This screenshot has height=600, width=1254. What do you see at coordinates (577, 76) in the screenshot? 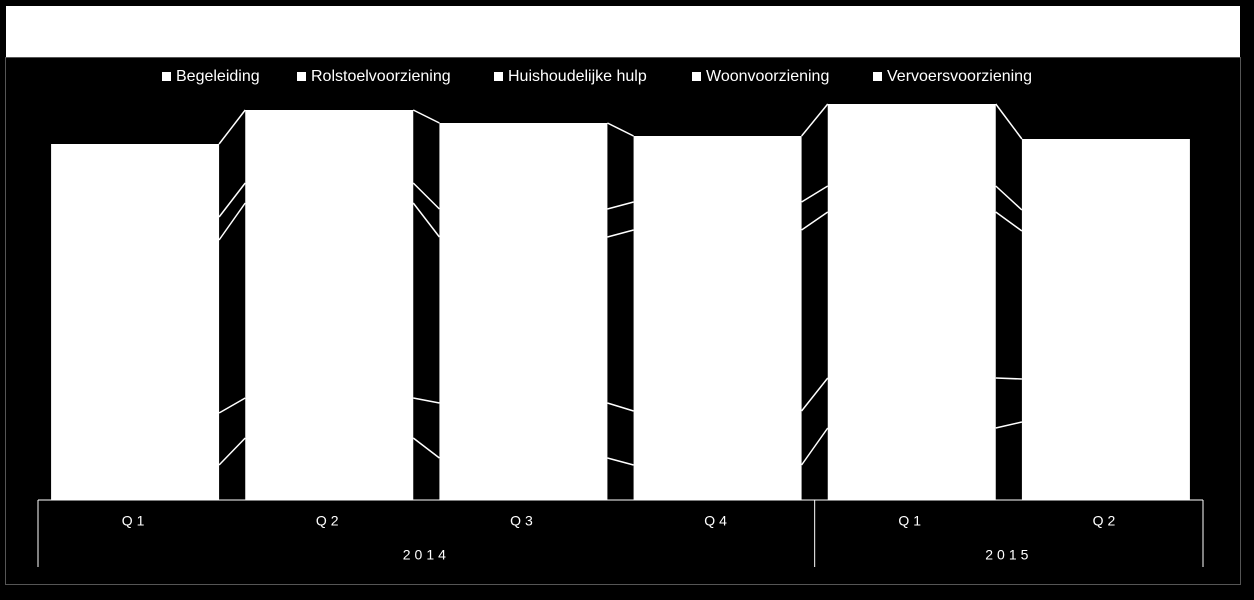
I see `legend-label: Huishoudelijke hulp` at bounding box center [577, 76].